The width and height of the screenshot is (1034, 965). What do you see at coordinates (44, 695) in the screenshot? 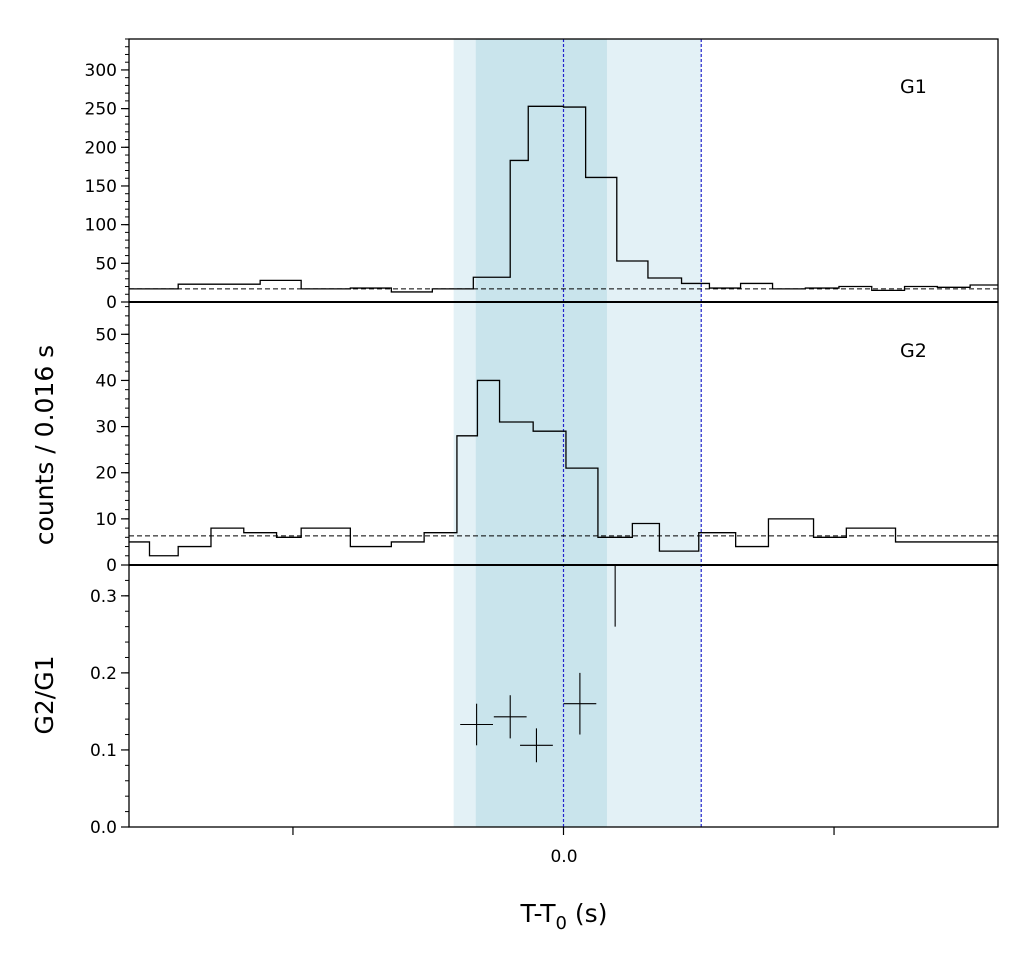
I see `y-axis-title-ratio: G2/G1` at bounding box center [44, 695].